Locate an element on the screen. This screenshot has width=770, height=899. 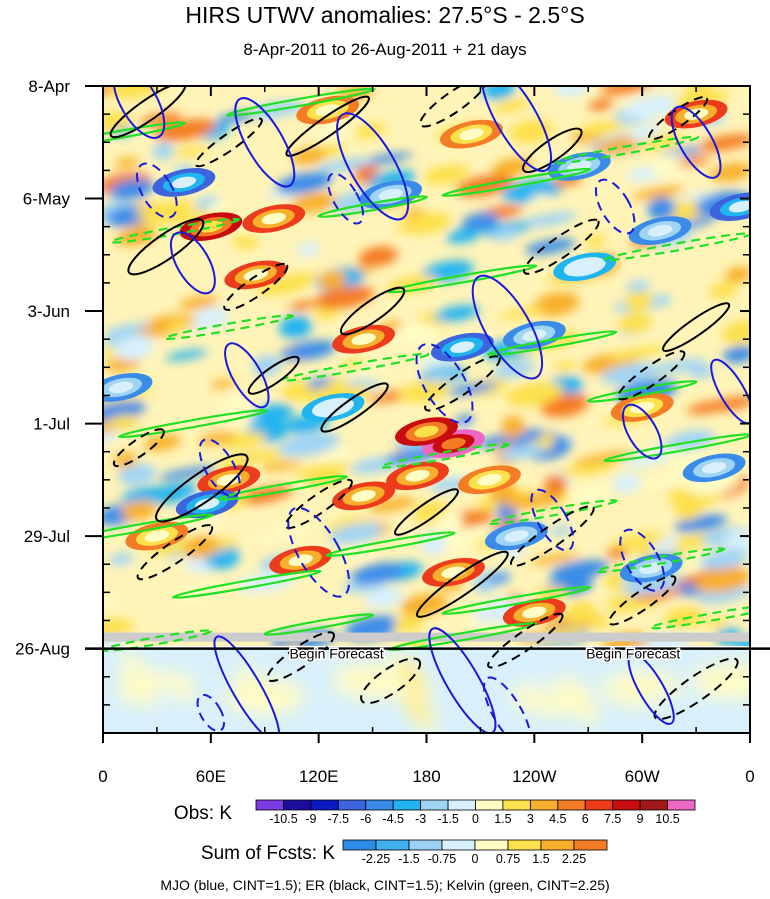
chart-title: HIRS UTWV anomalies: 27.5°S - 2.5°S is located at coordinates (385, 15).